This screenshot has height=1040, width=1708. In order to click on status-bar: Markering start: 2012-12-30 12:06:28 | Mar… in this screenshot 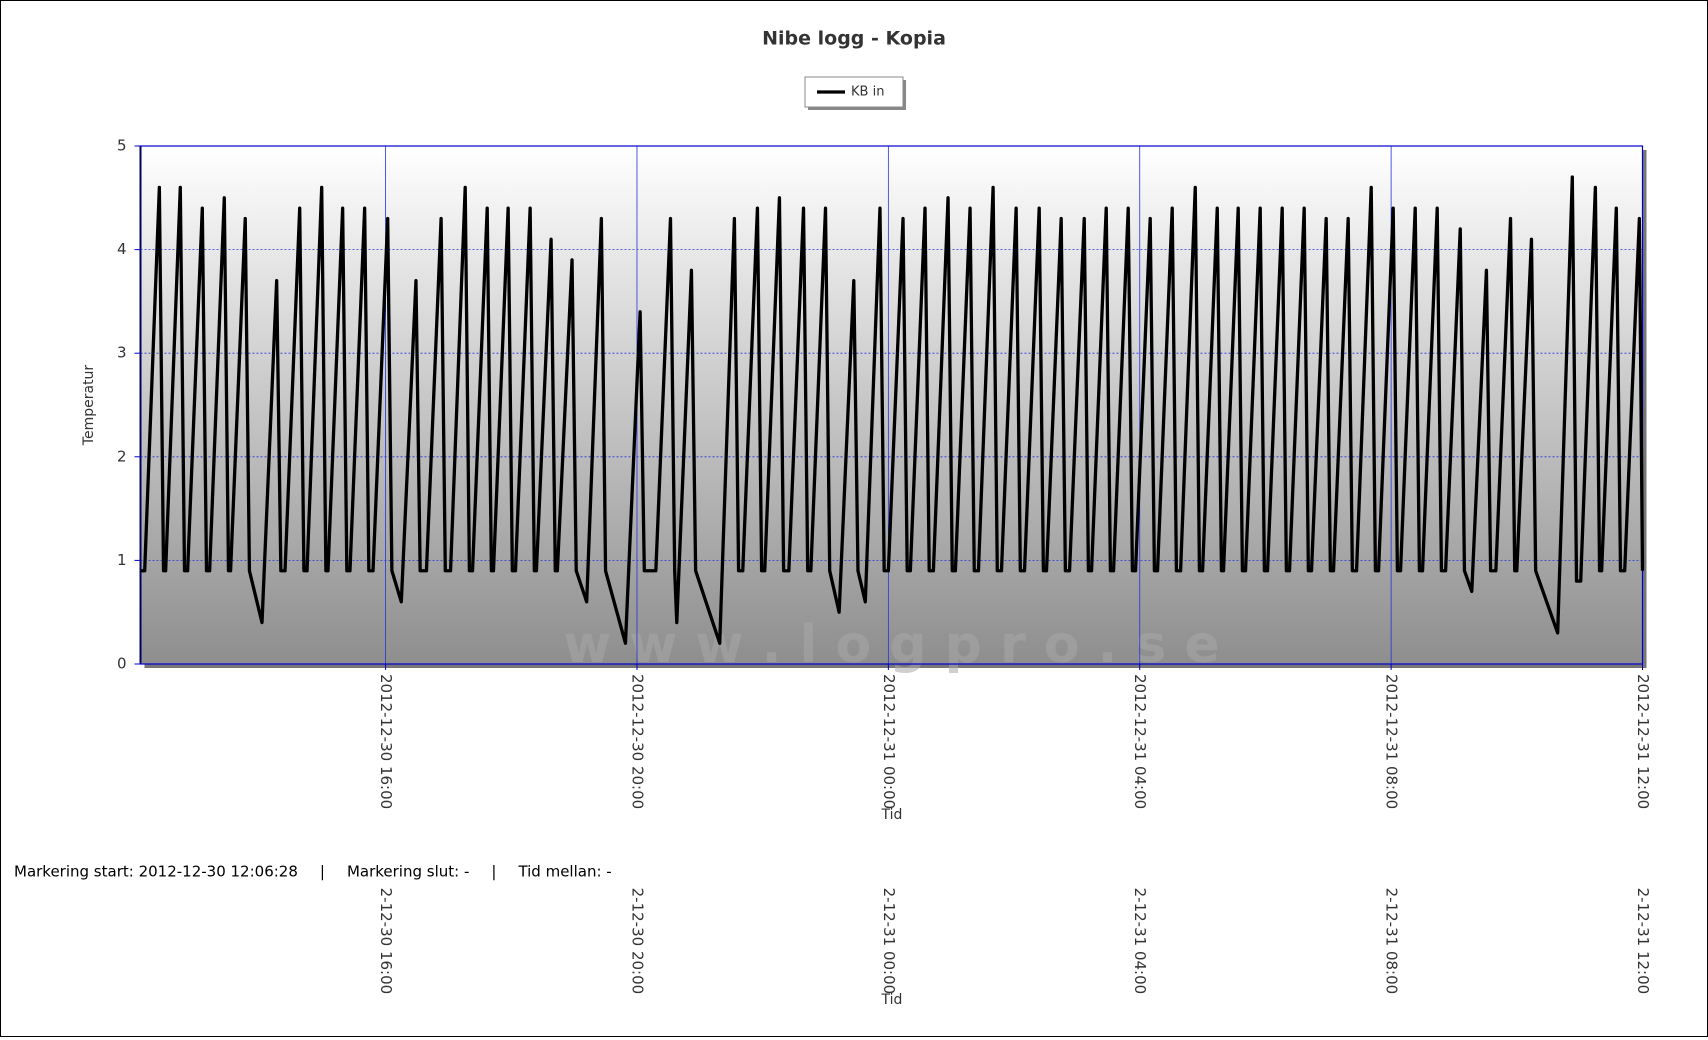, I will do `click(313, 872)`.